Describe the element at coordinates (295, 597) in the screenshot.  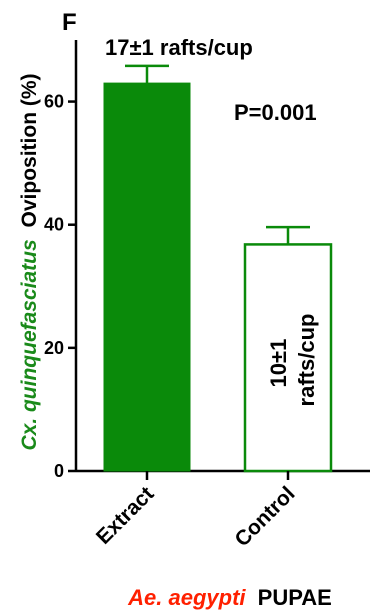
I see `x-axis-stage: PUPAE` at that location.